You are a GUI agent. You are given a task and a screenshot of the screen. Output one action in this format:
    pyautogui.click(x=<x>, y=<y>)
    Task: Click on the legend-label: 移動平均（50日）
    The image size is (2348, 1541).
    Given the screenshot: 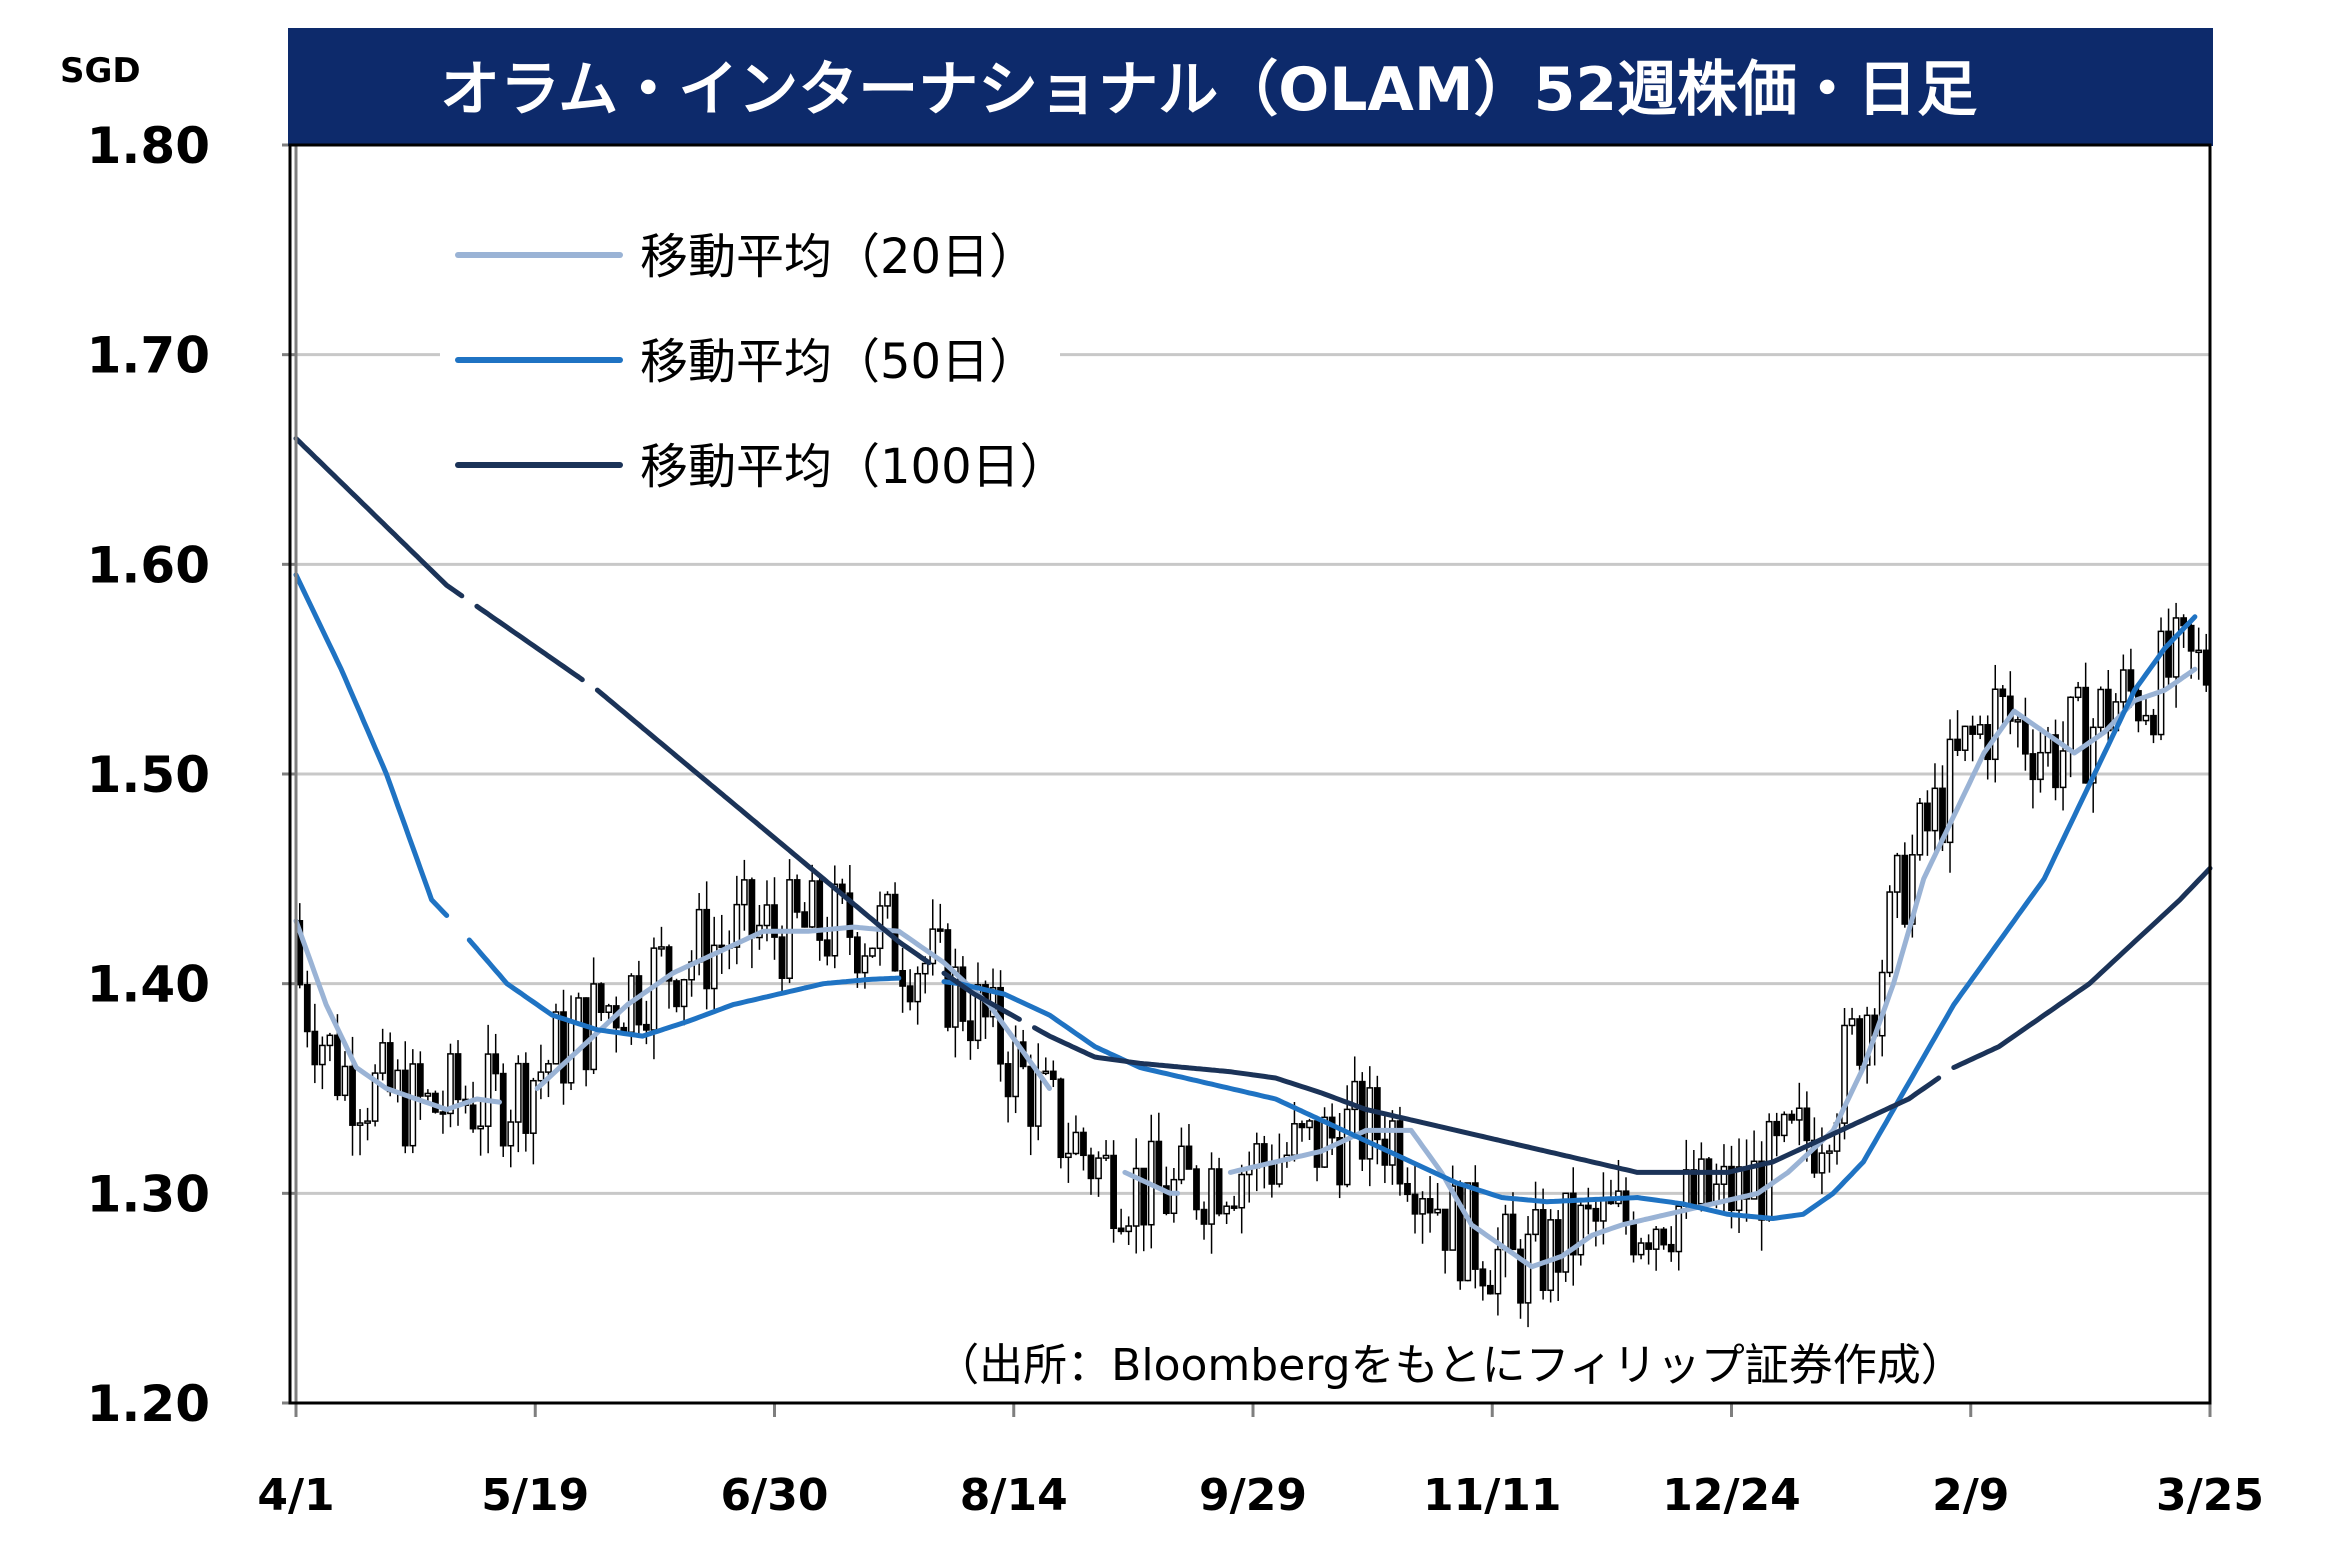 What is the action you would take?
    pyautogui.click(x=838, y=362)
    